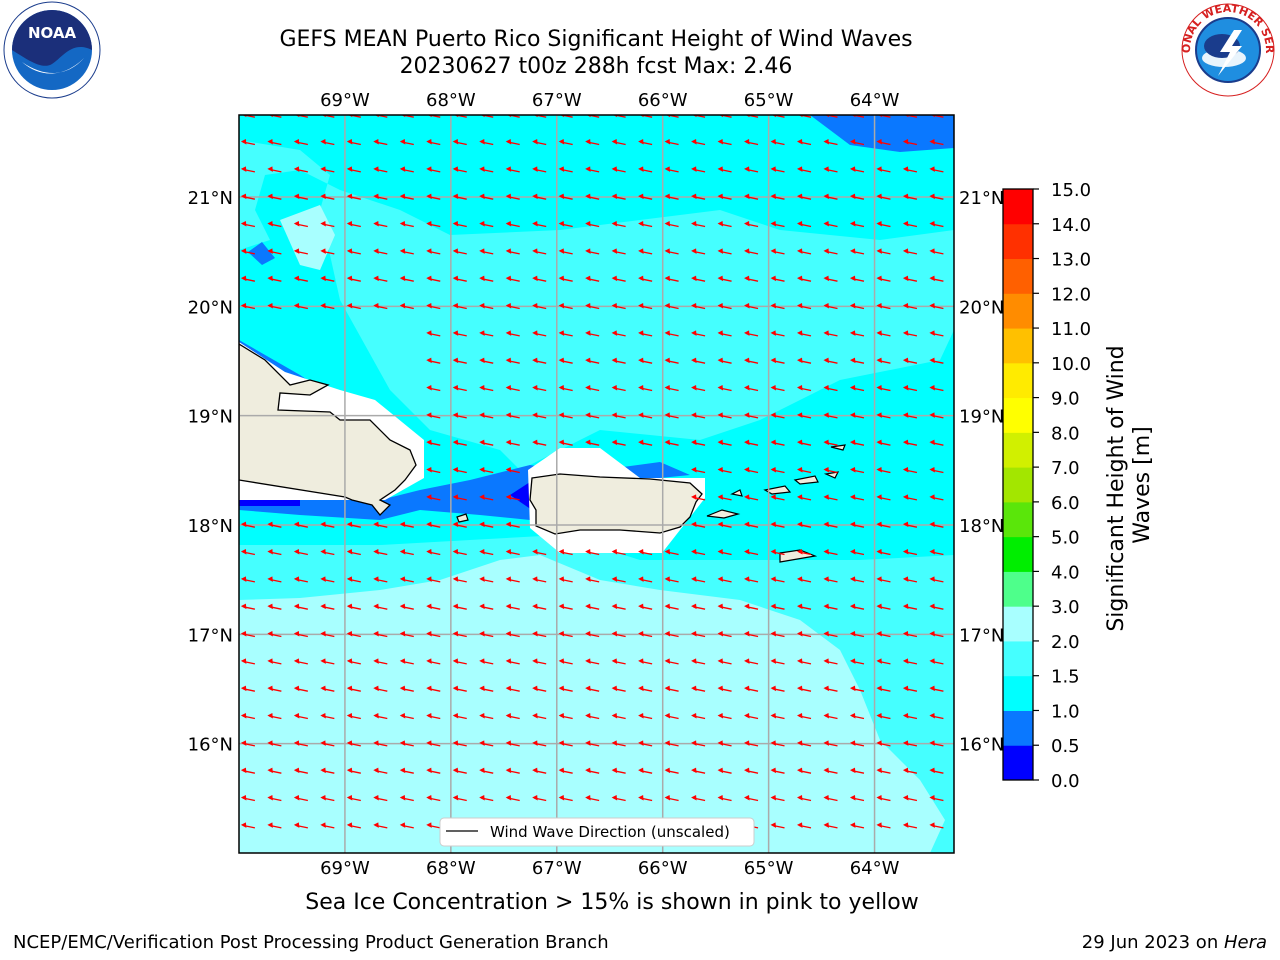 The height and width of the screenshot is (960, 1280). I want to click on island-anegada, so click(838, 447).